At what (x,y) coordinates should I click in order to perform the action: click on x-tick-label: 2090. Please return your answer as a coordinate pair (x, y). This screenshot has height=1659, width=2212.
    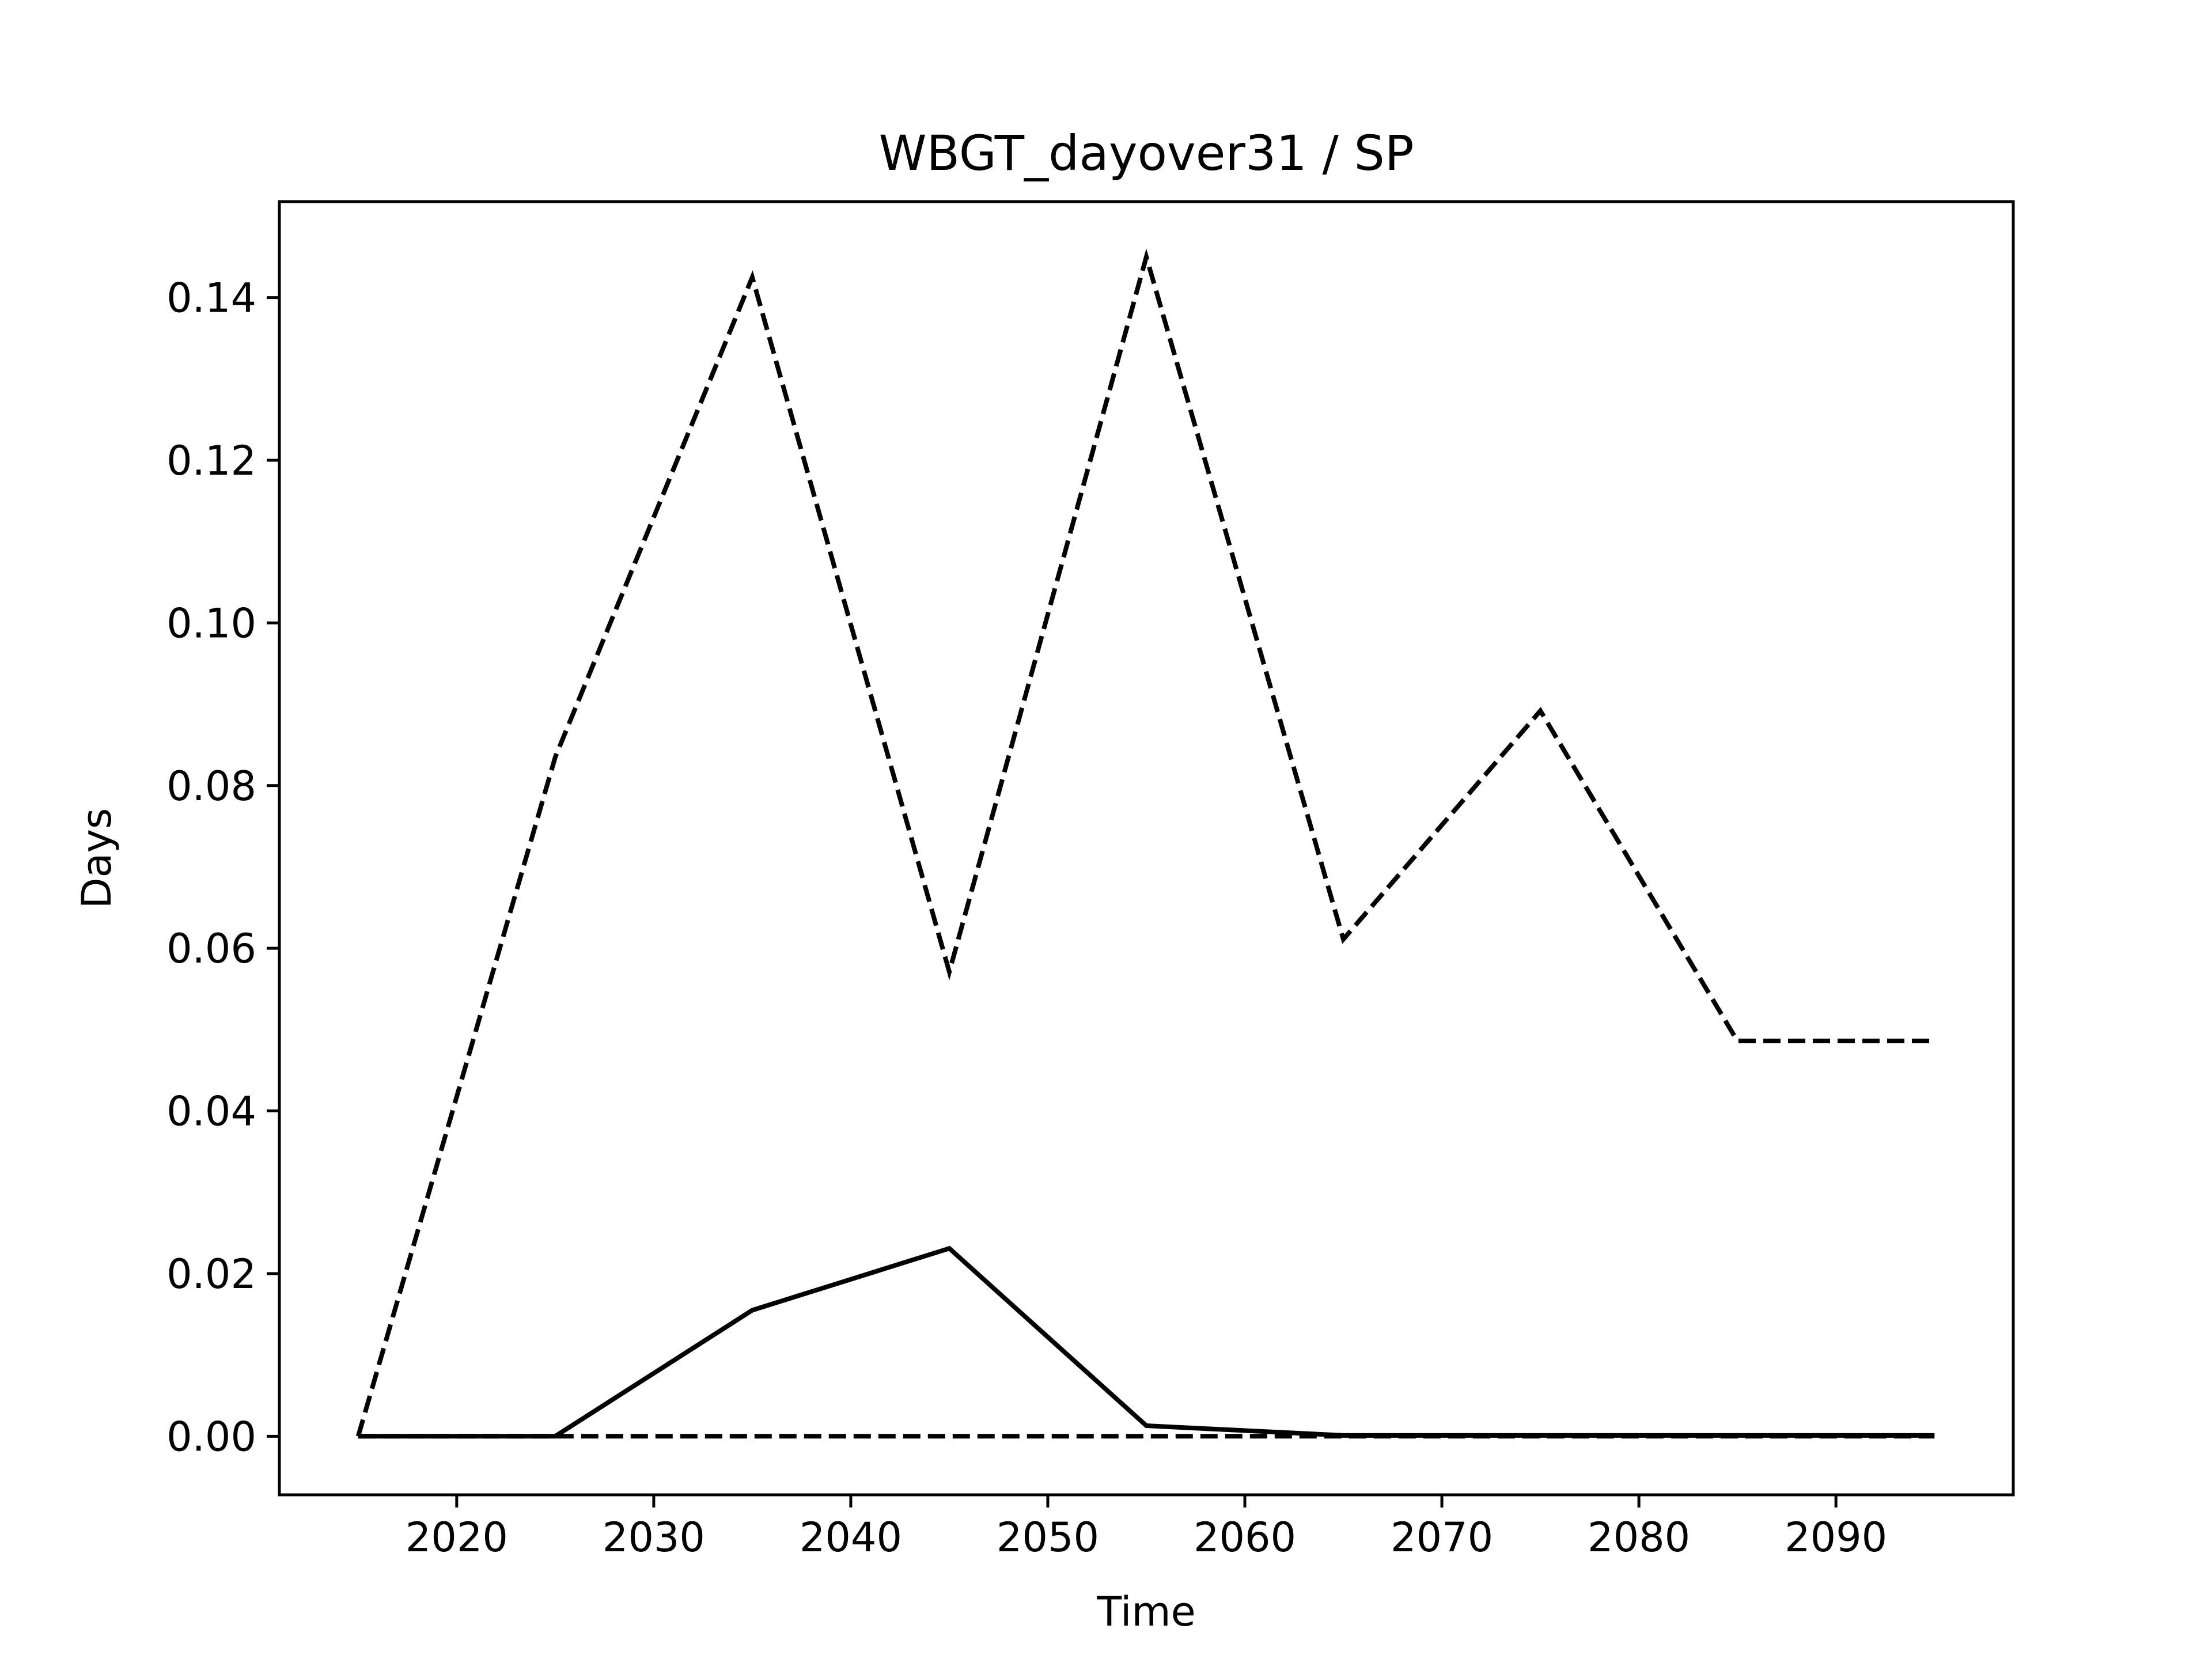
    Looking at the image, I should click on (1836, 1537).